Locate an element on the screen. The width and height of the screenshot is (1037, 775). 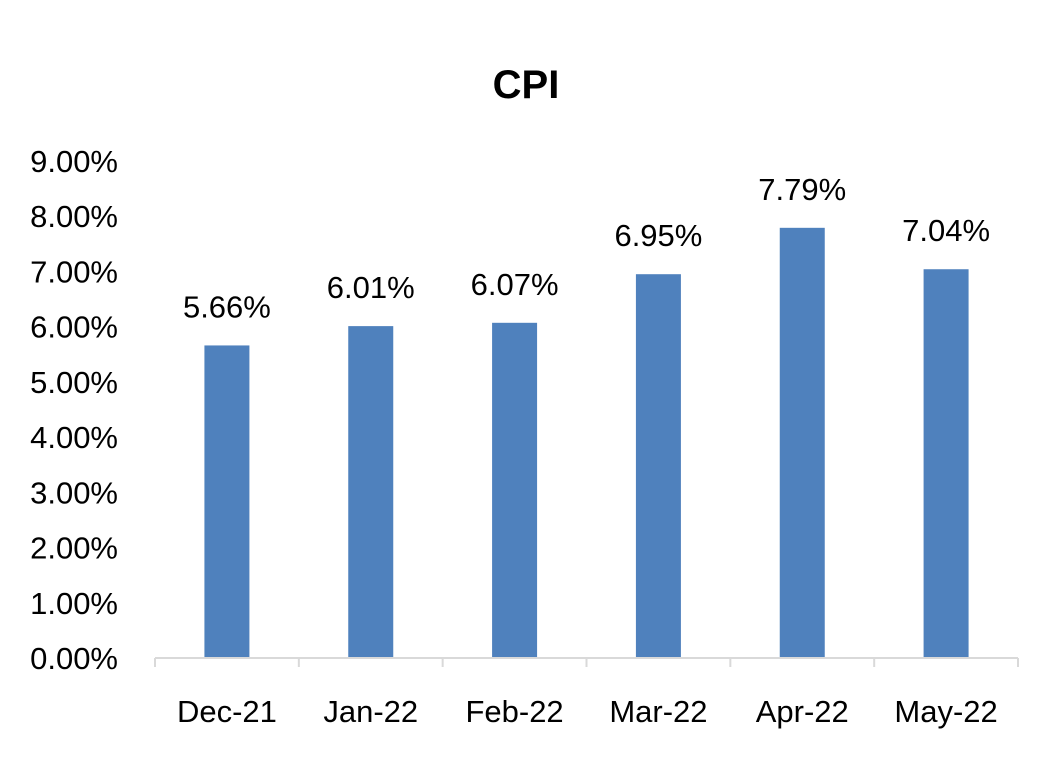
y-tick-label: 6.00% is located at coordinates (74, 327).